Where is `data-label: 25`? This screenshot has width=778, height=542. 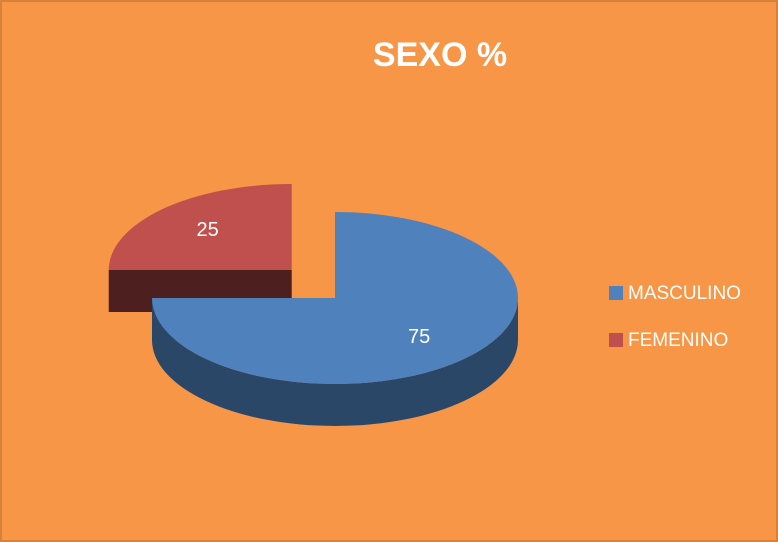 data-label: 25 is located at coordinates (207, 230).